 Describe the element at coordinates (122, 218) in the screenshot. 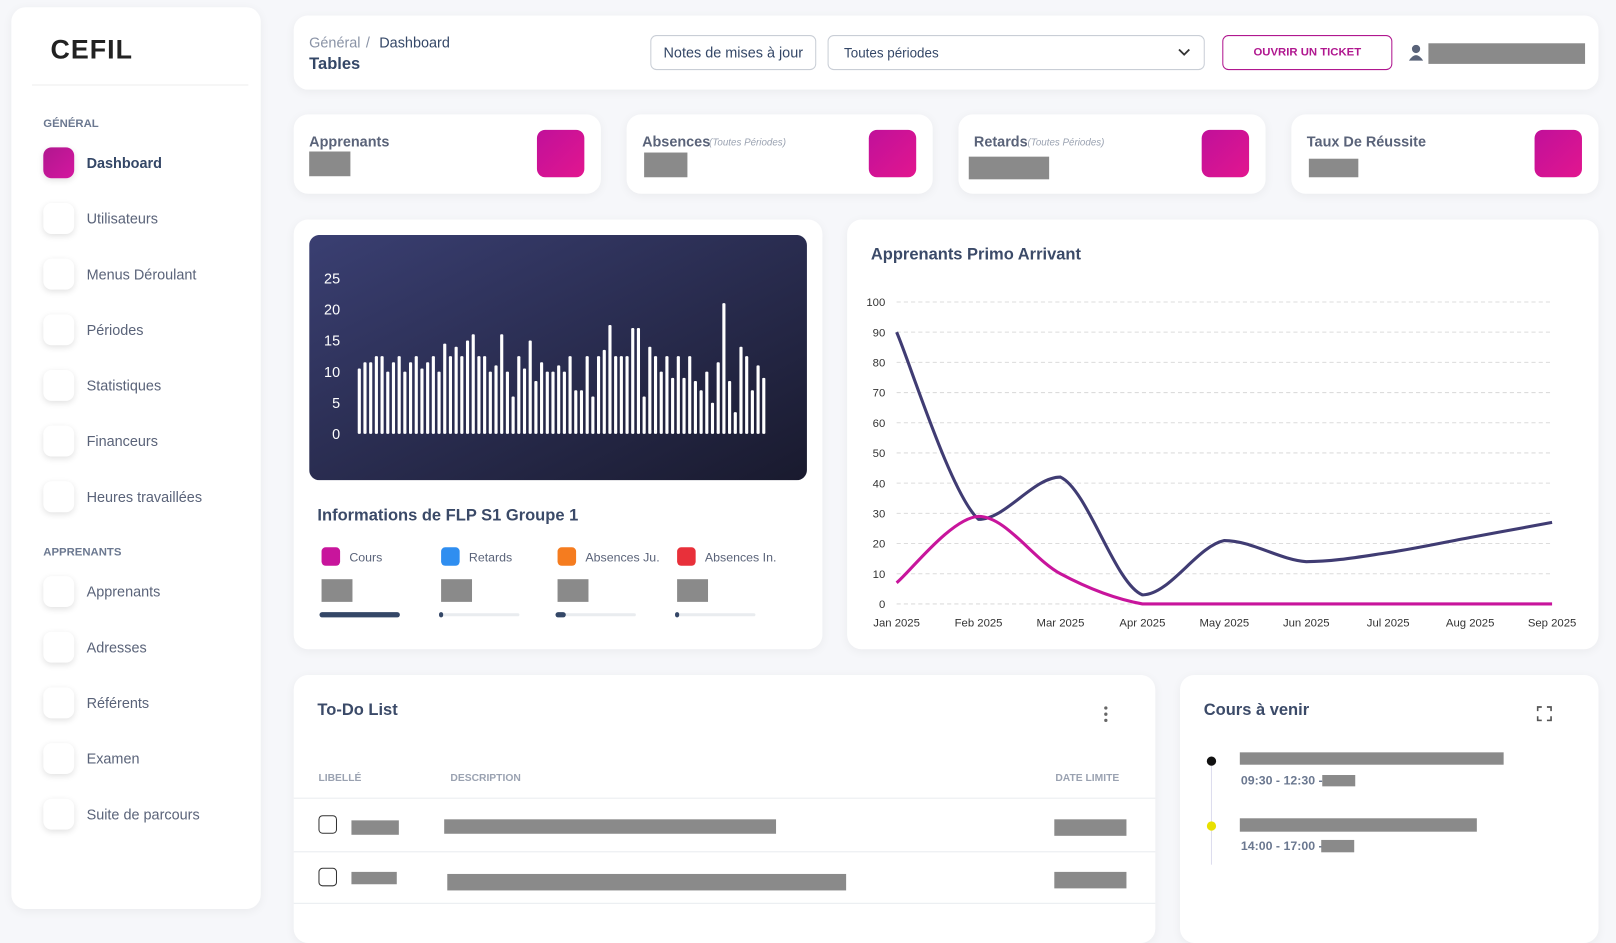

I see `nav-item: Utilisateurs` at that location.